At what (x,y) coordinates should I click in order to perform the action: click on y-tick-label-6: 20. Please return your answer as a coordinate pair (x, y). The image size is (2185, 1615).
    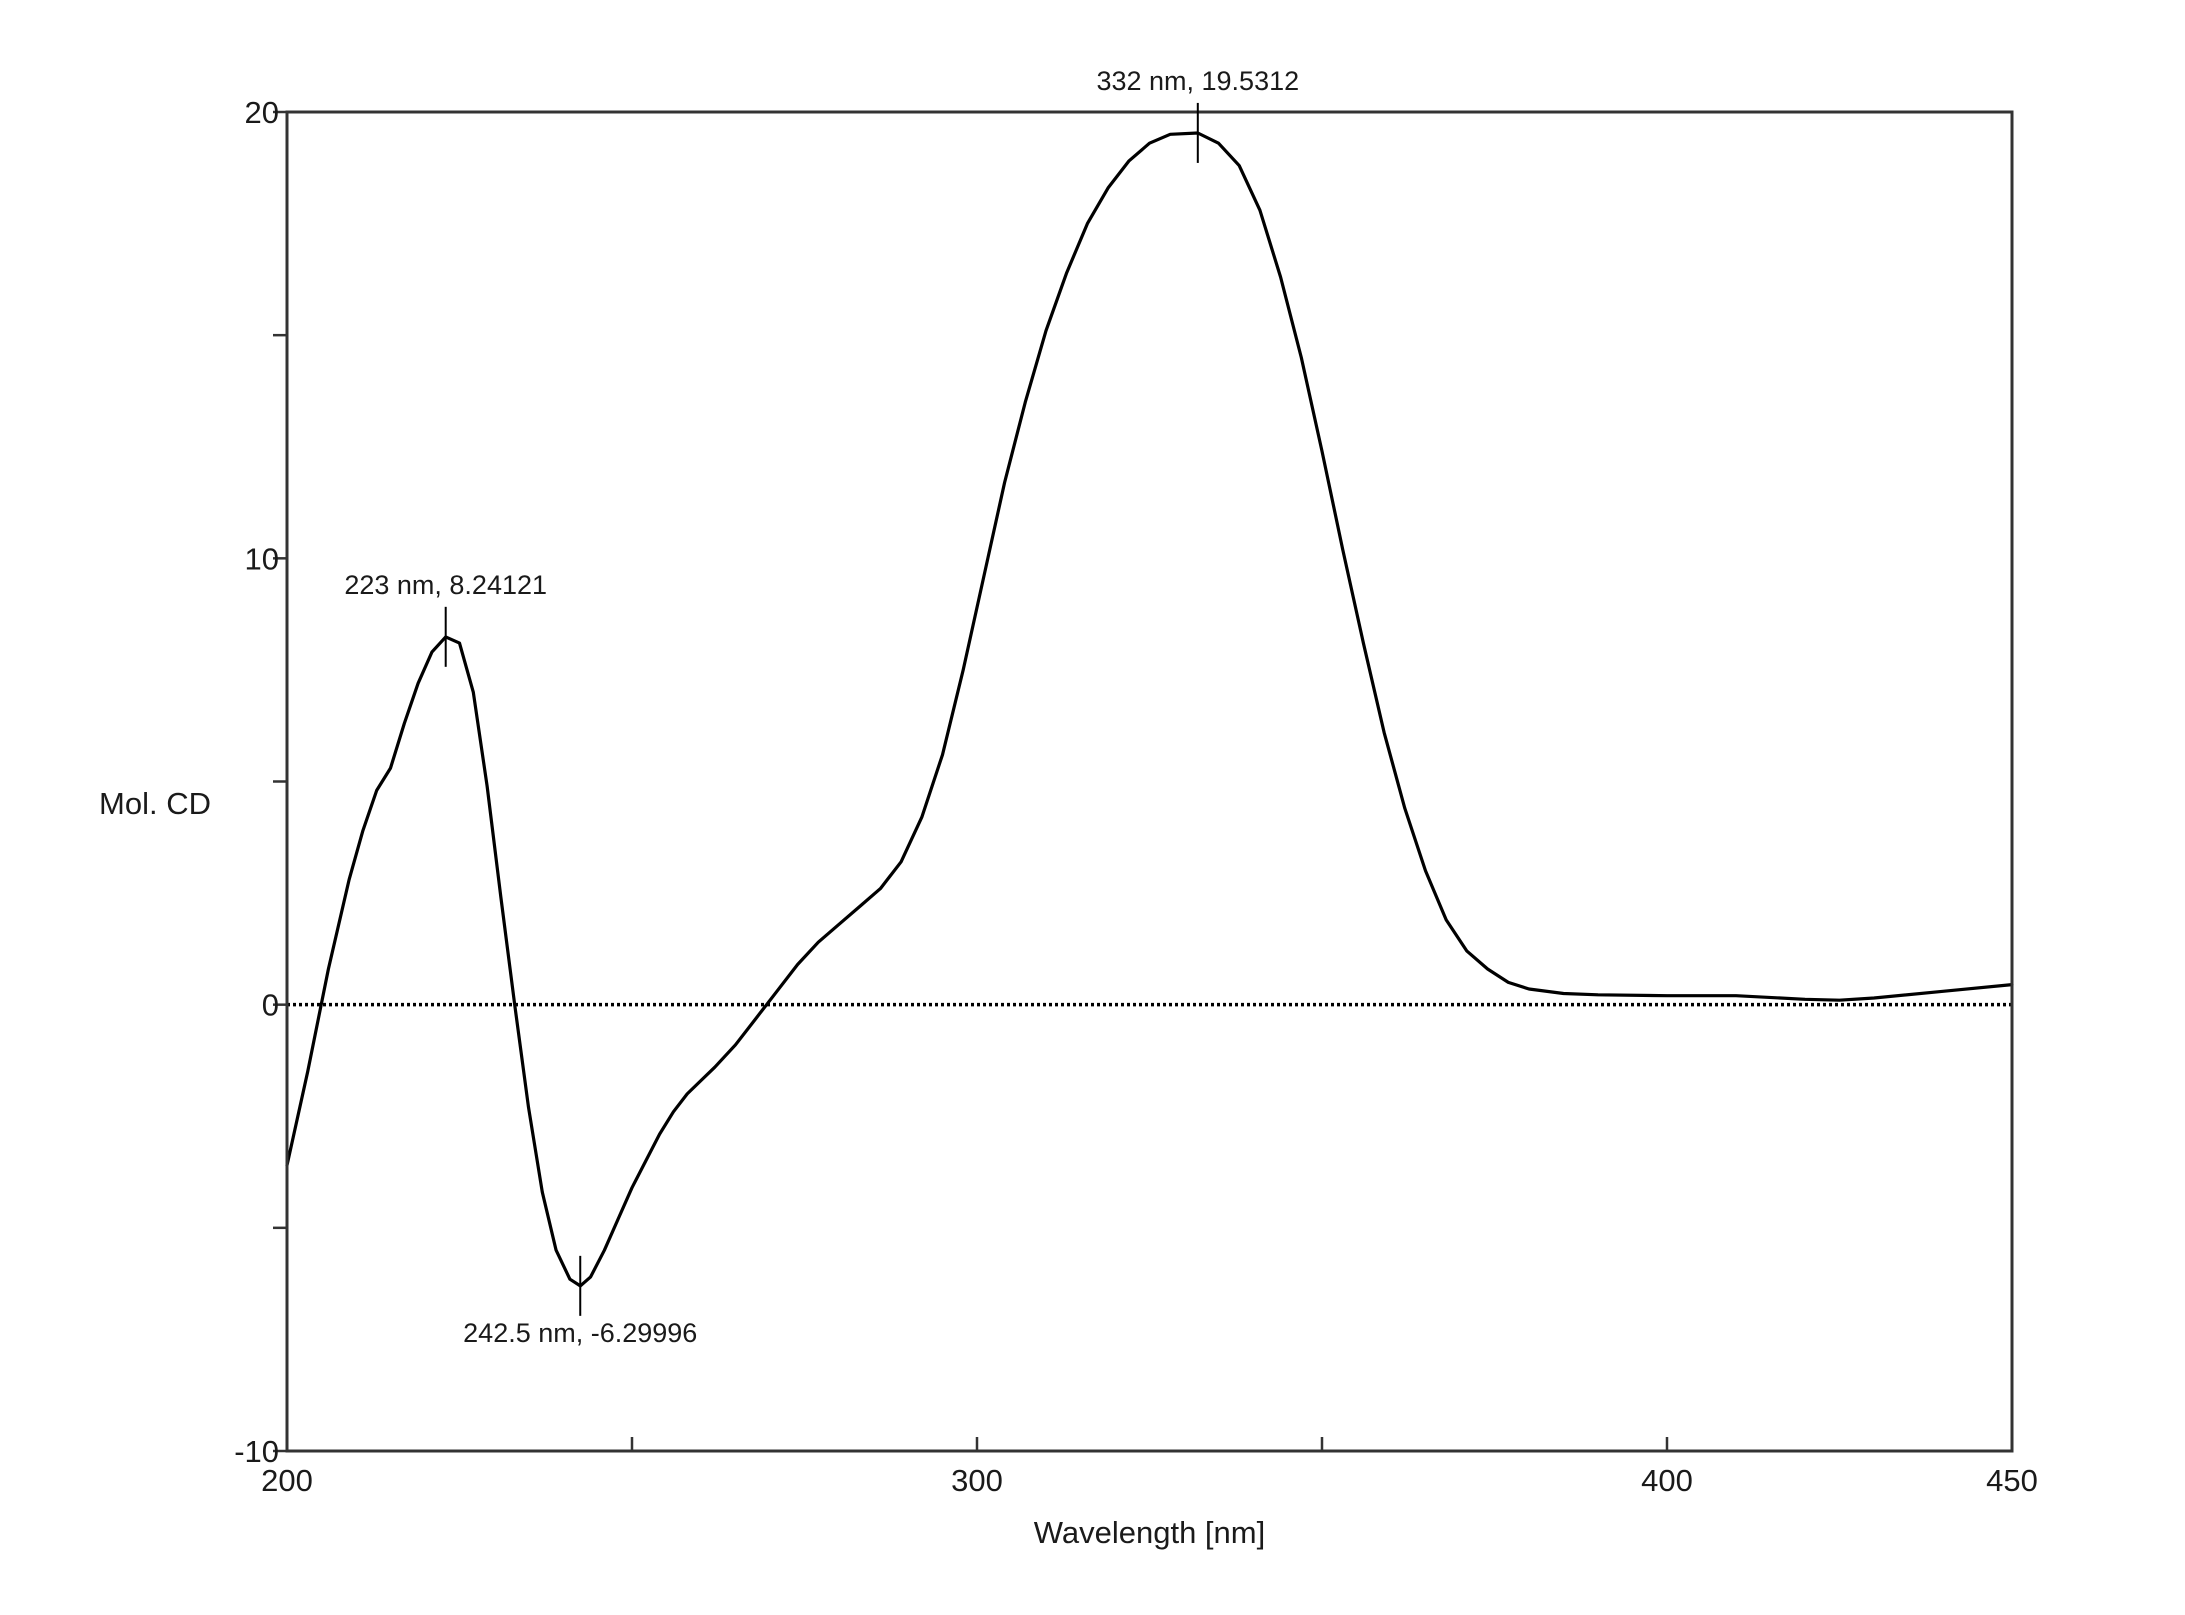
    Looking at the image, I should click on (262, 112).